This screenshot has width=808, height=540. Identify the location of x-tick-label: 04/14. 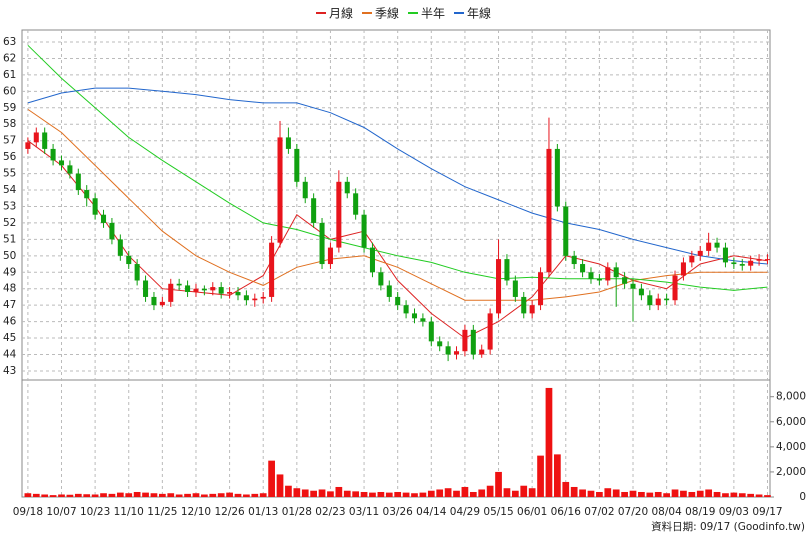
(431, 512).